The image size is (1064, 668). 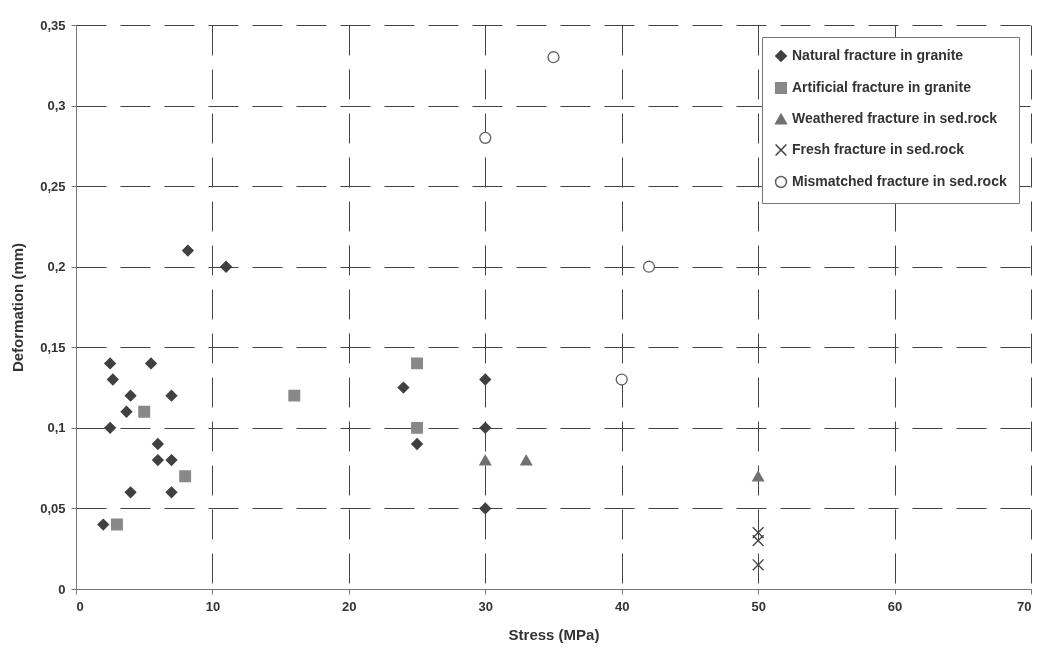 I want to click on y-axis-title: Deformation (mm), so click(x=18, y=307).